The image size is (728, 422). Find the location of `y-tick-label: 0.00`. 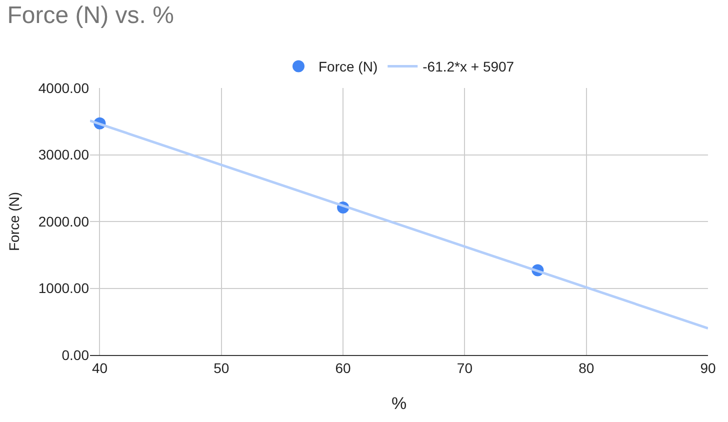

y-tick-label: 0.00 is located at coordinates (76, 354).